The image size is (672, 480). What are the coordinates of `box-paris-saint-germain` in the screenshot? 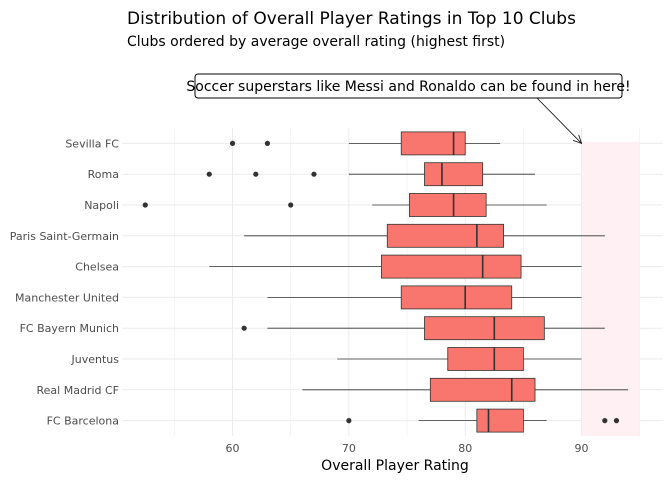 It's located at (424, 235).